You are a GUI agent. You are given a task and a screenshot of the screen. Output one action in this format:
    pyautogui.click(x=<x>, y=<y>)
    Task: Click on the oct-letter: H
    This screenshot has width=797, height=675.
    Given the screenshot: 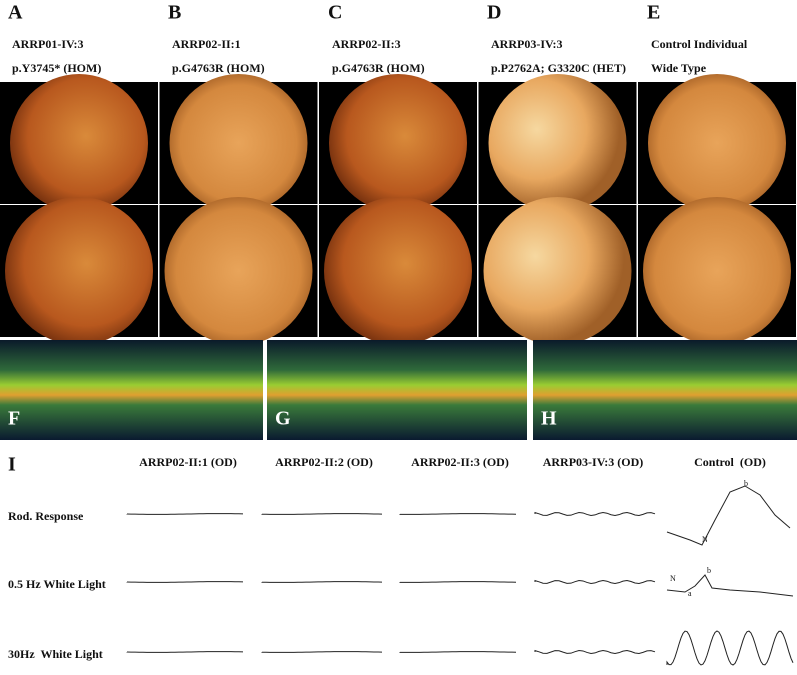 What is the action you would take?
    pyautogui.click(x=549, y=419)
    